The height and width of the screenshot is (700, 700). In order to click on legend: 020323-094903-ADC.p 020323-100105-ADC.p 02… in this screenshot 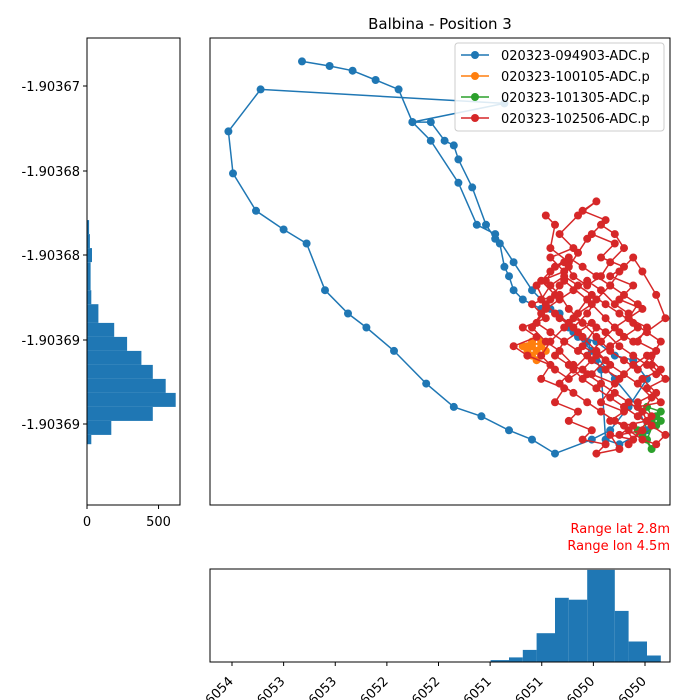, I will do `click(559, 87)`.